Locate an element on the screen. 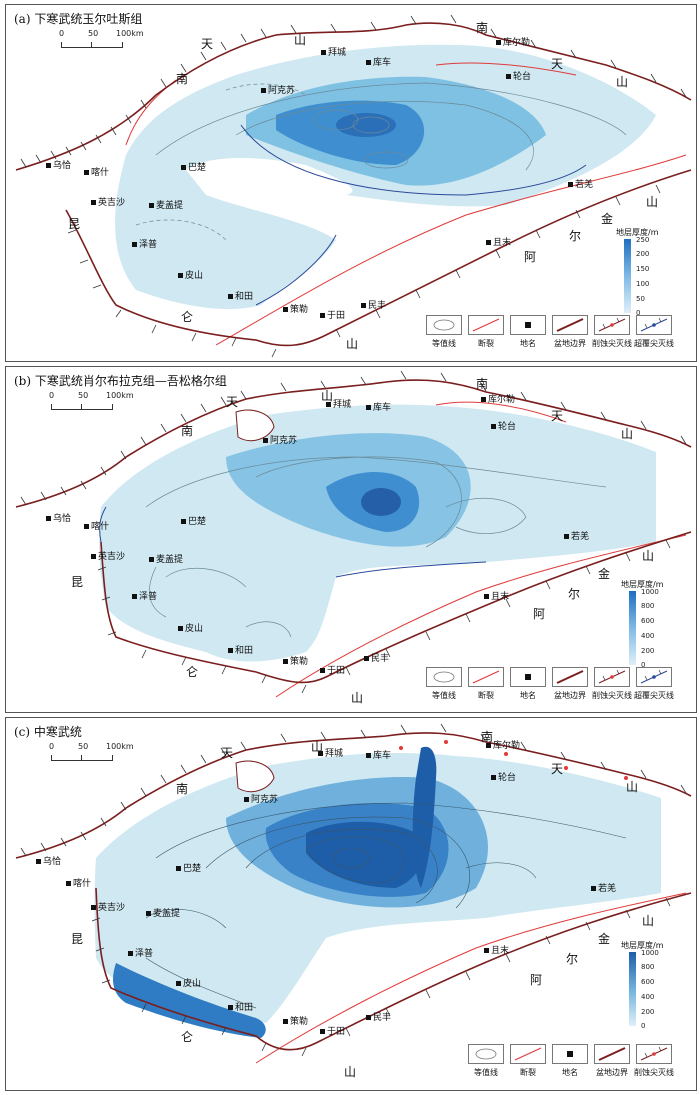  city-marker: 阿克苏 is located at coordinates (280, 439).